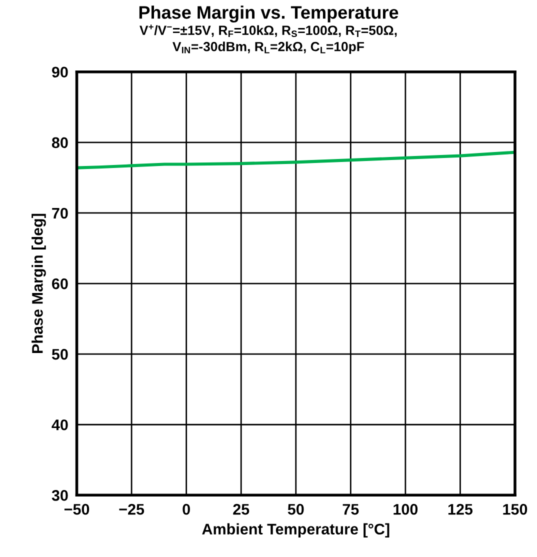  I want to click on x-tick-label: −50, so click(77, 509).